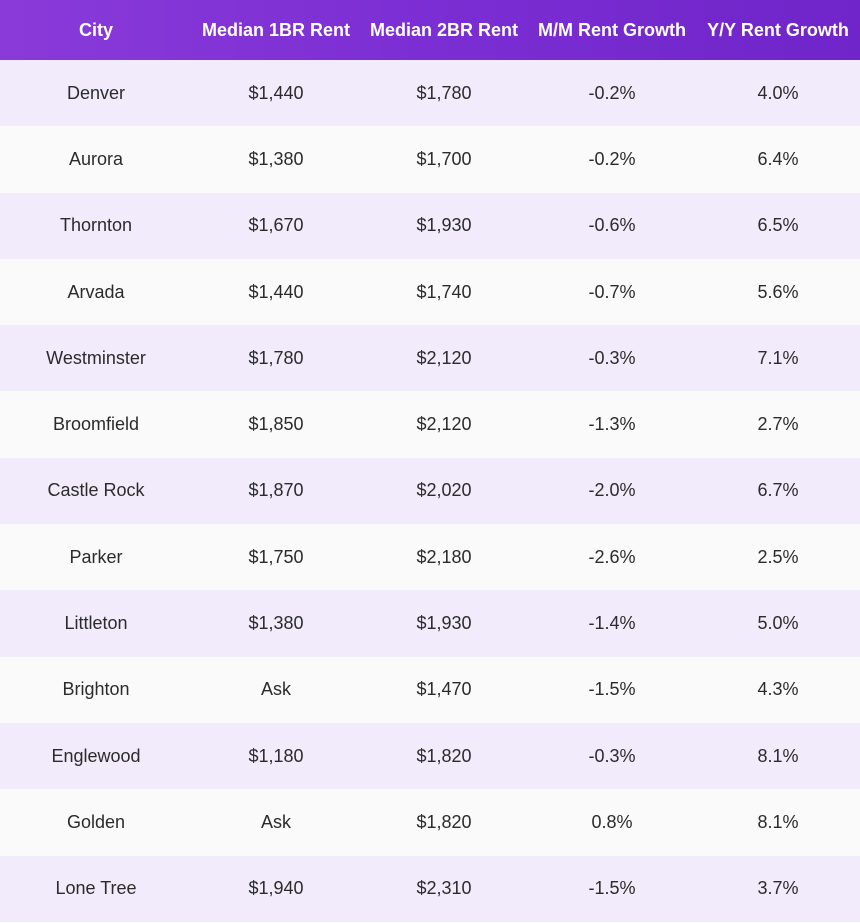 The height and width of the screenshot is (923, 860). I want to click on cell-median-1br-rent: $1,940, so click(276, 888).